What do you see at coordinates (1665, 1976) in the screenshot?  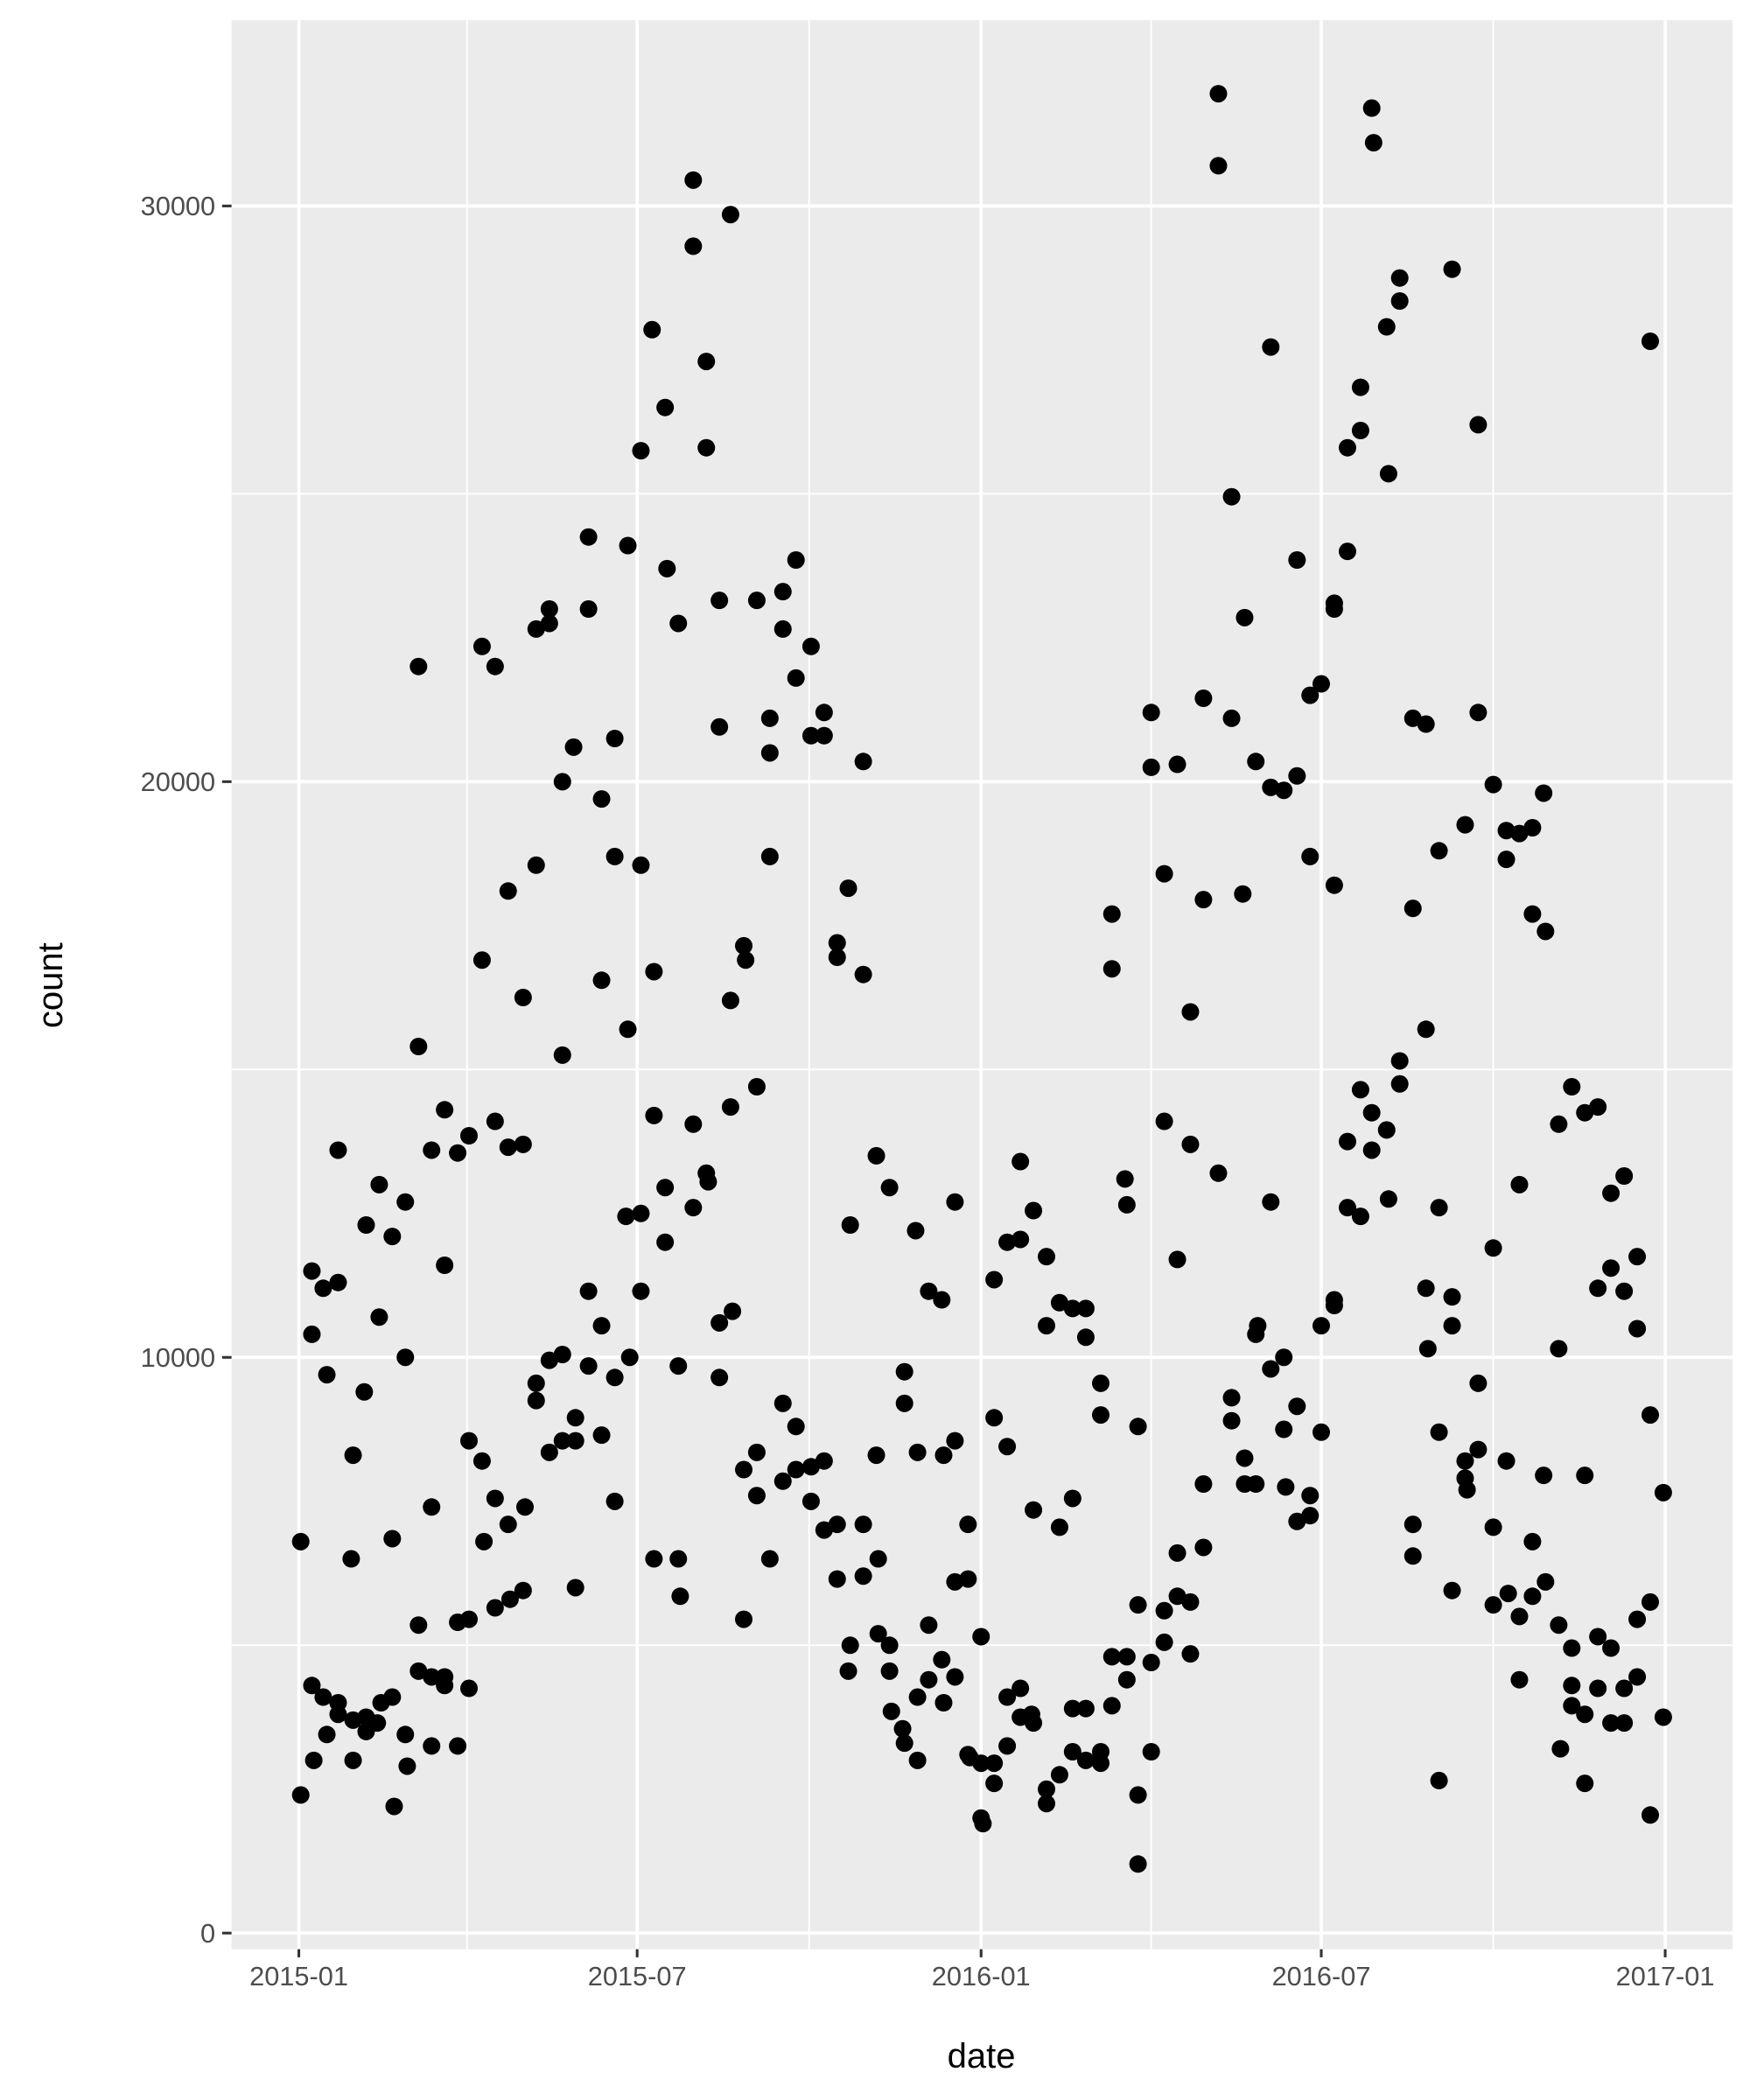 I see `x-tick-label: 2017-01` at bounding box center [1665, 1976].